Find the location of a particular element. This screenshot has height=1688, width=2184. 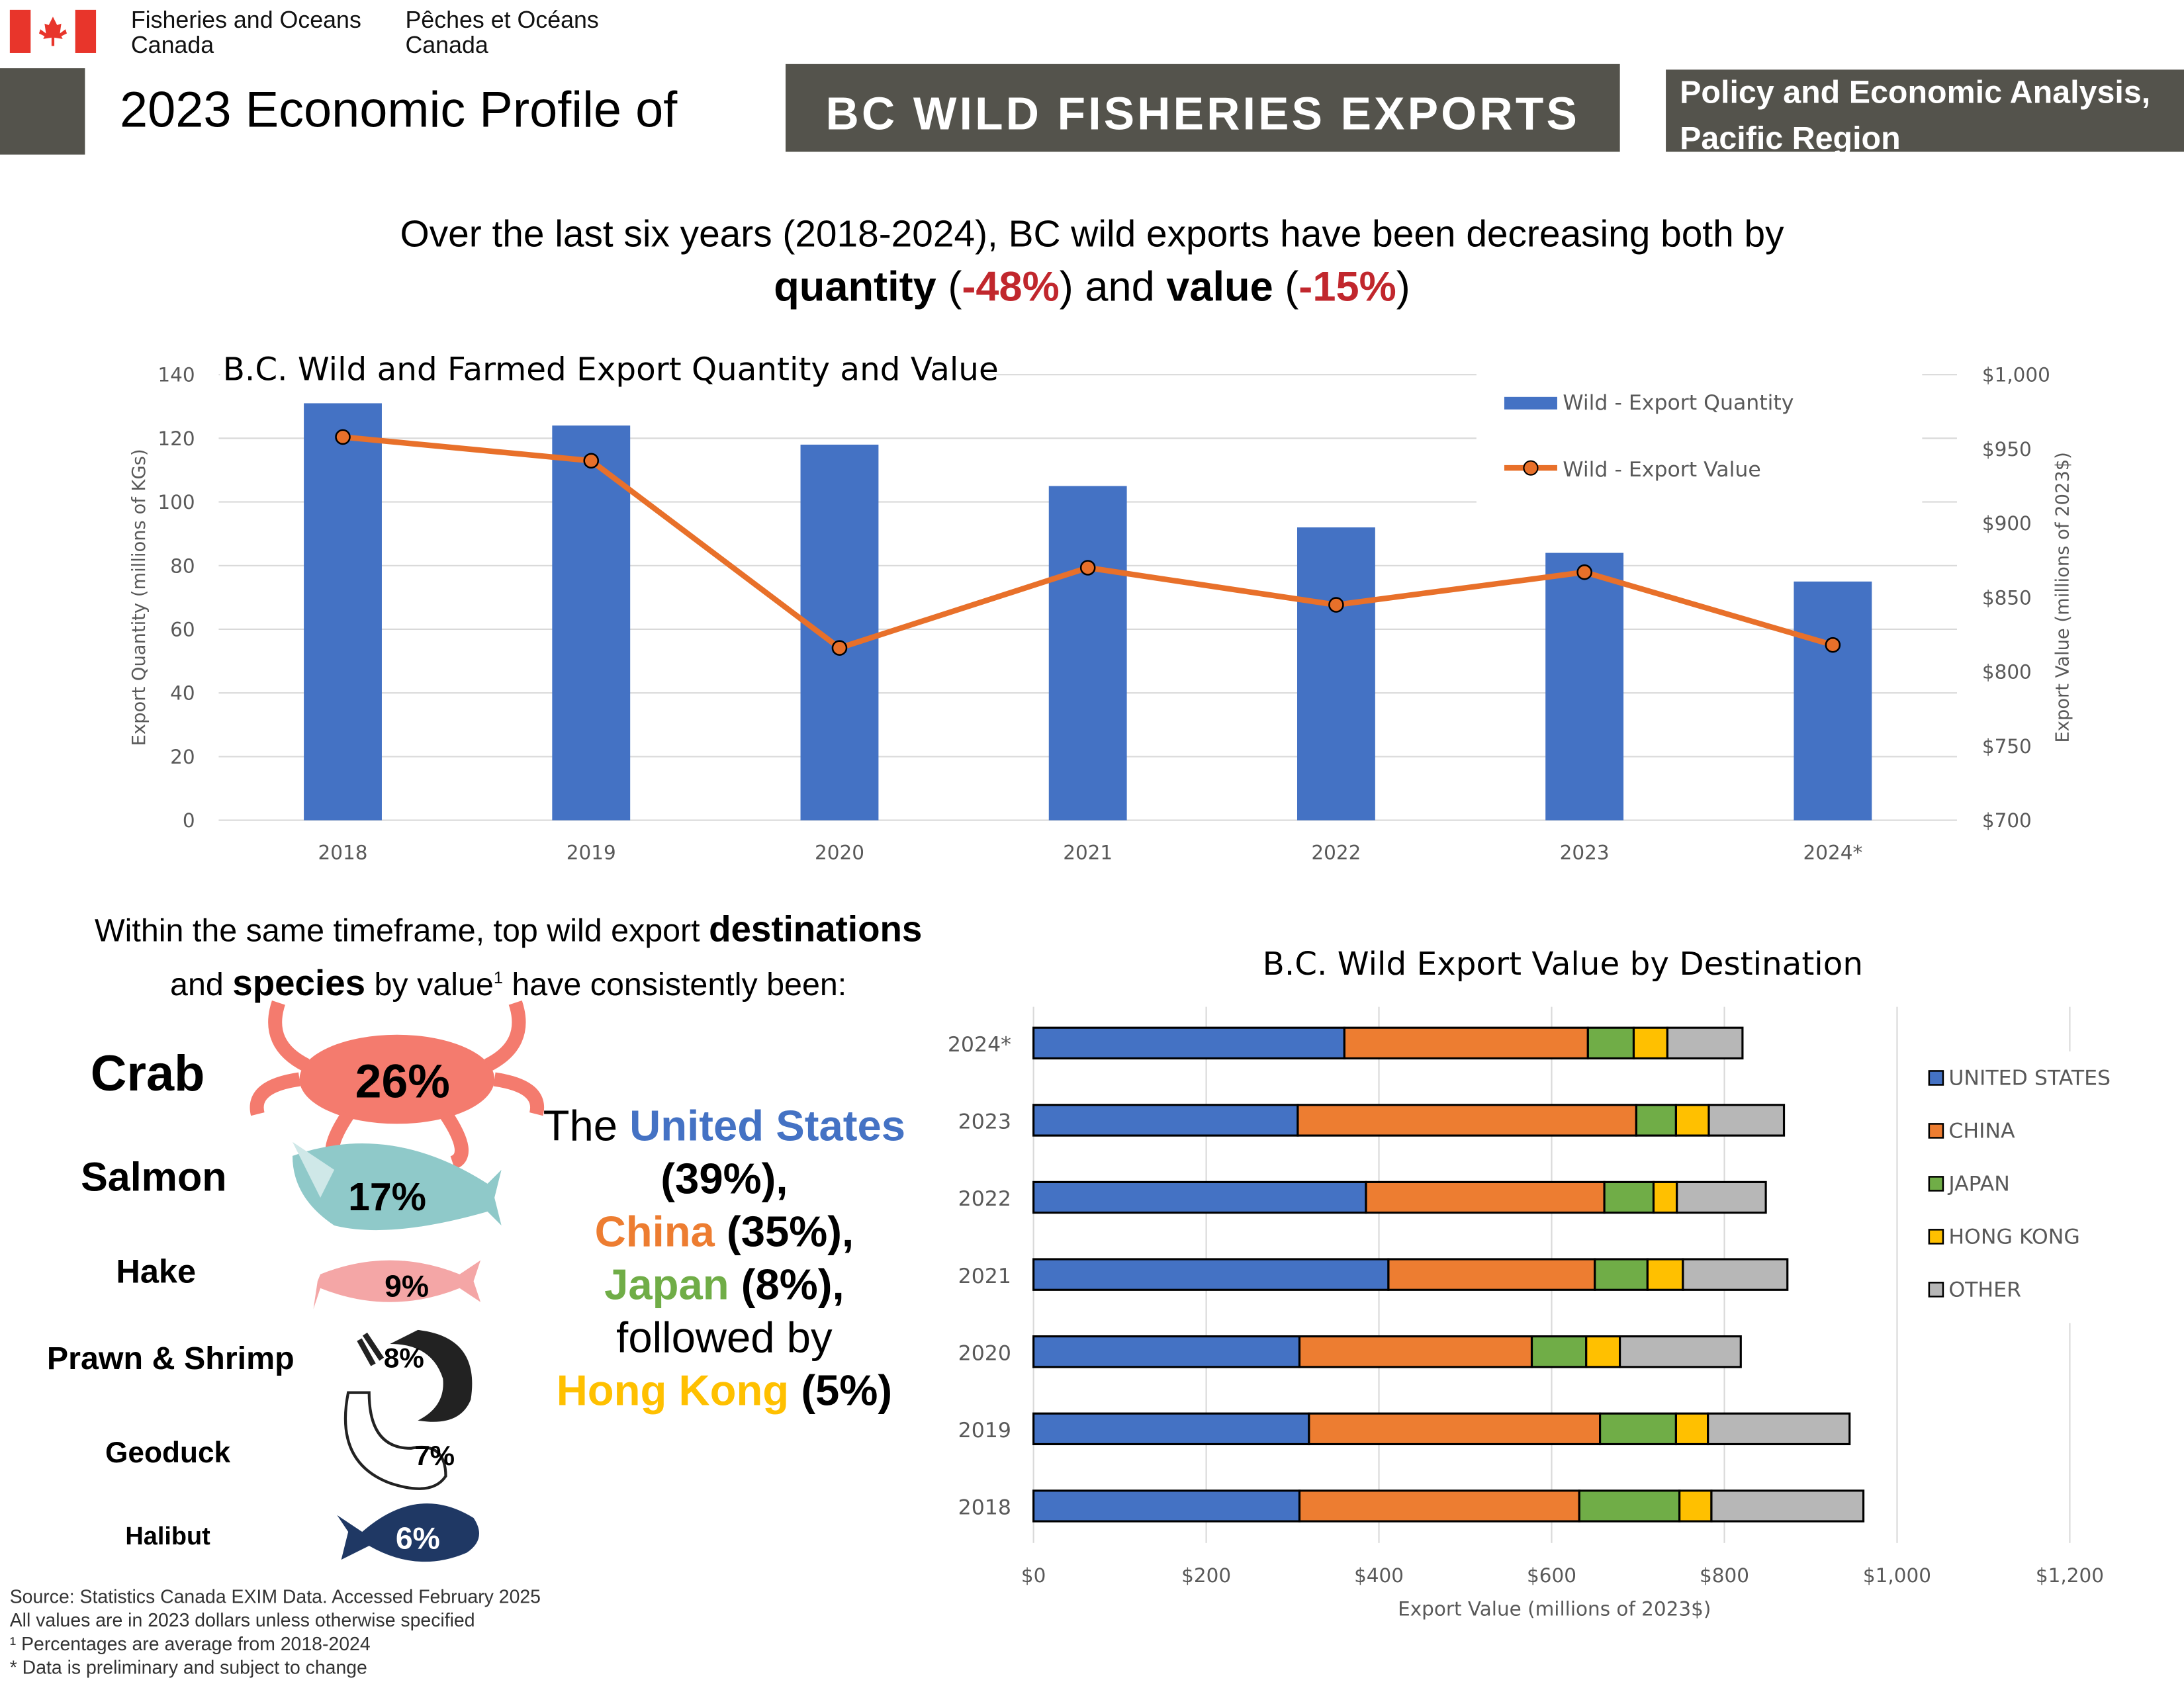

species-percent: 17% is located at coordinates (387, 1197).